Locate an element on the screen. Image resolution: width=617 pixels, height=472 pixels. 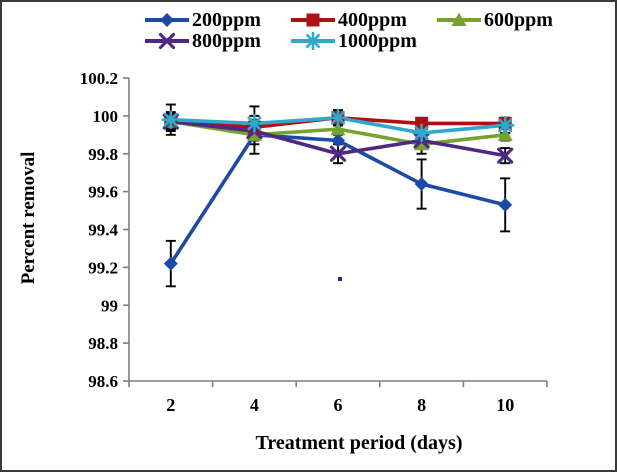
y-tick-label: 100.2 is located at coordinates (99, 78).